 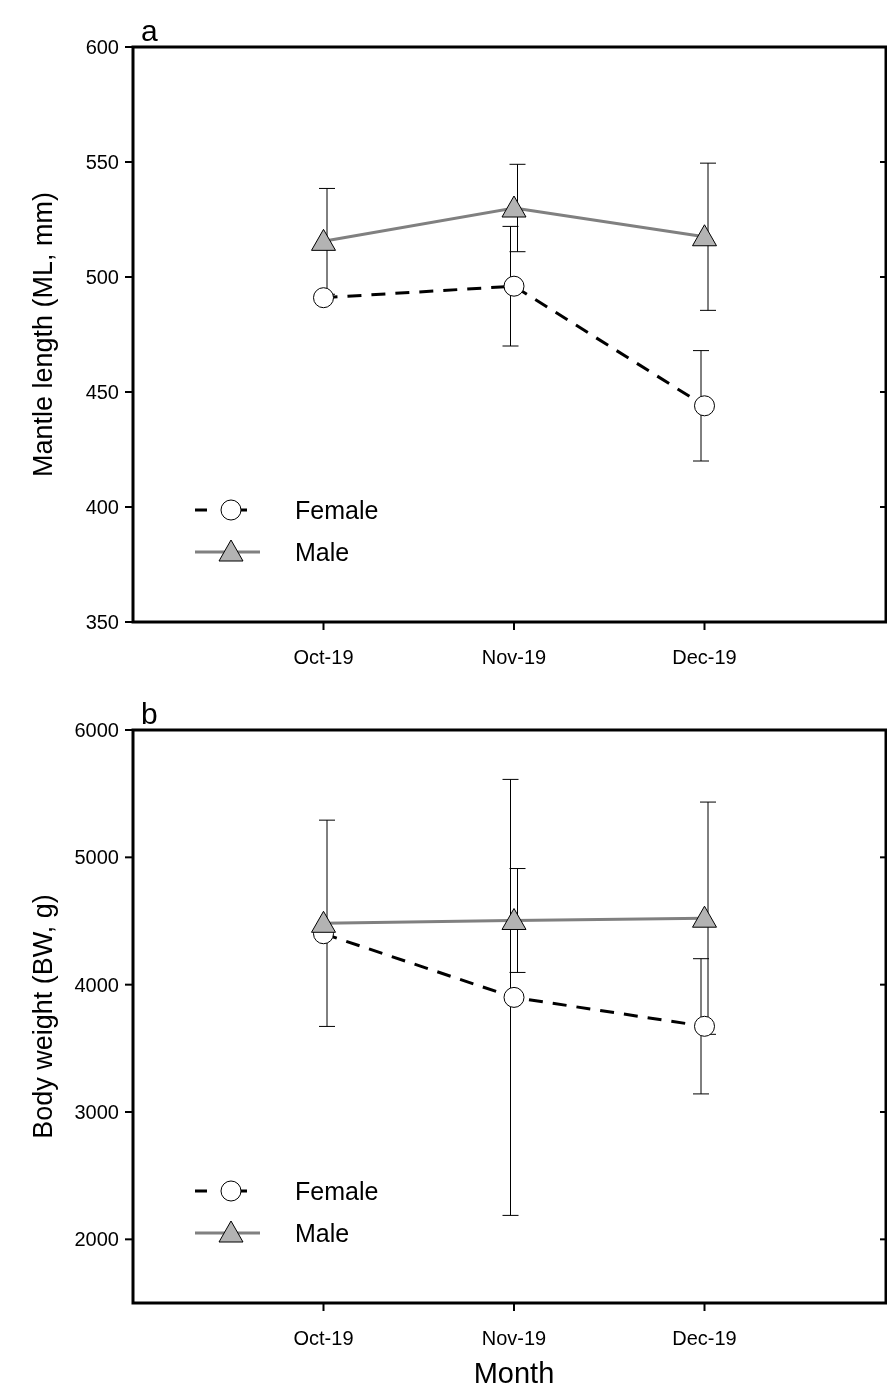 I want to click on x-axis-title: Month, so click(x=514, y=1373).